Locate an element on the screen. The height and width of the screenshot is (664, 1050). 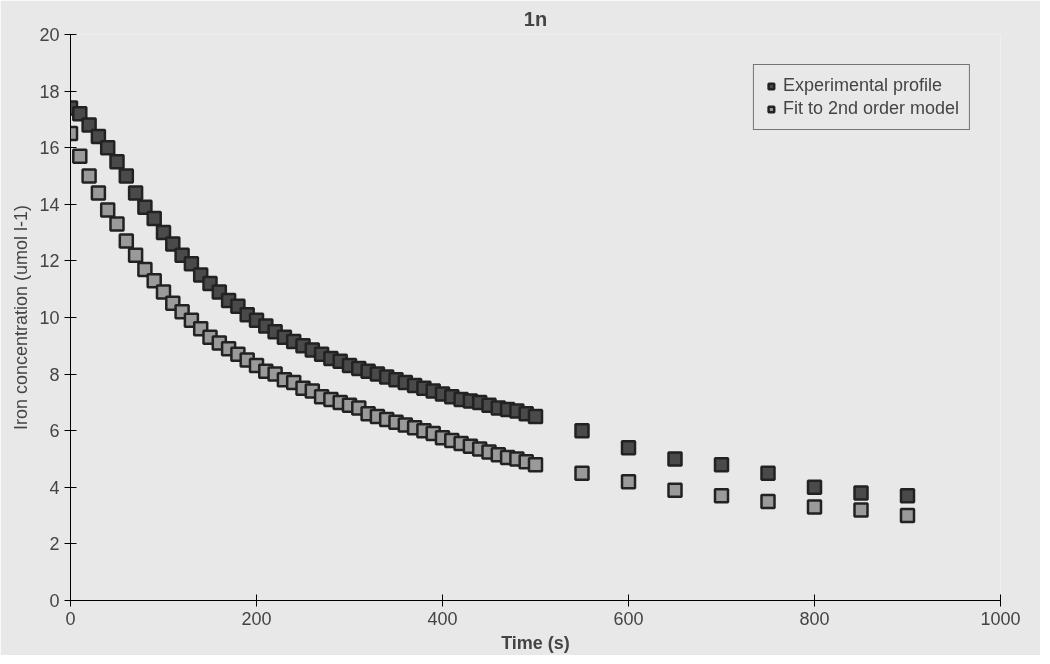
x-tick-label: 200 is located at coordinates (256, 618).